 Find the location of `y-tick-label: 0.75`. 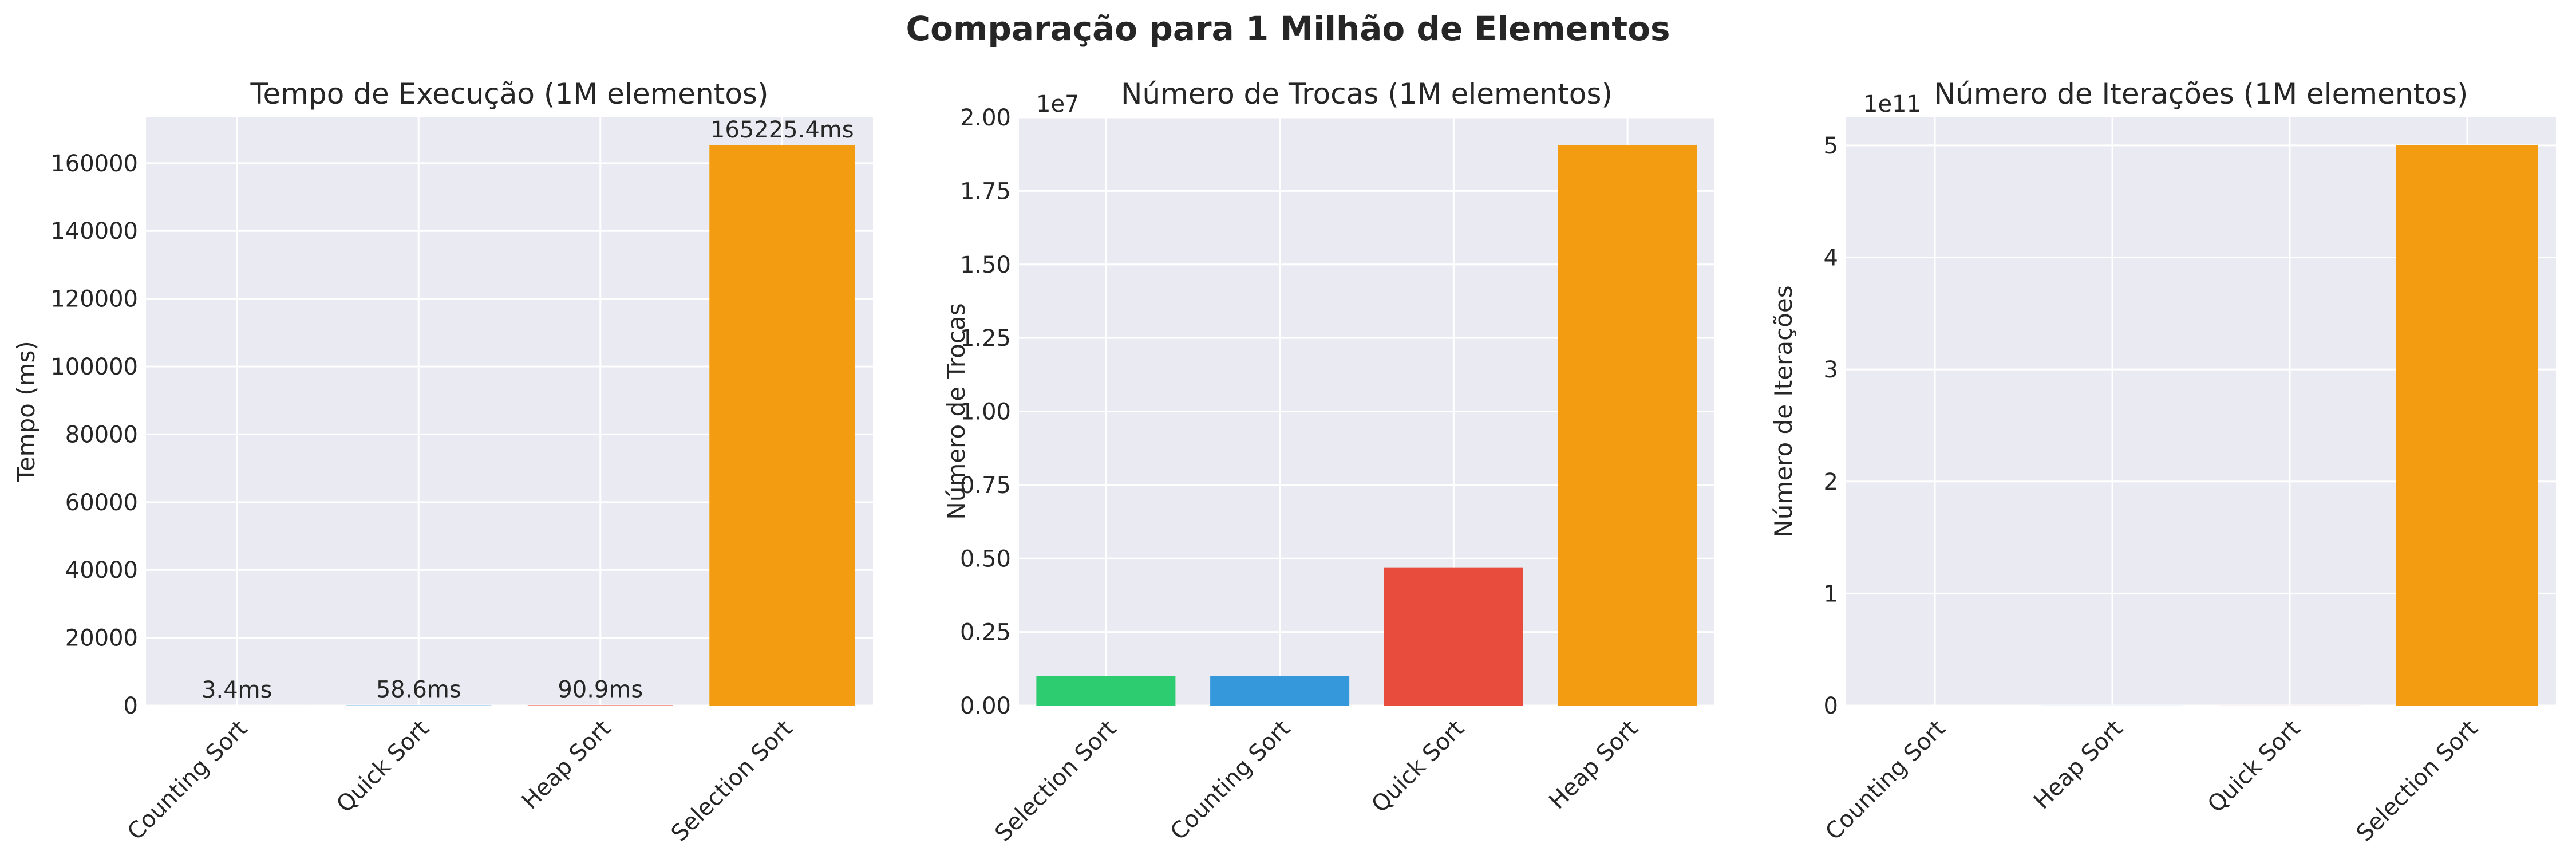

y-tick-label: 0.75 is located at coordinates (985, 485).